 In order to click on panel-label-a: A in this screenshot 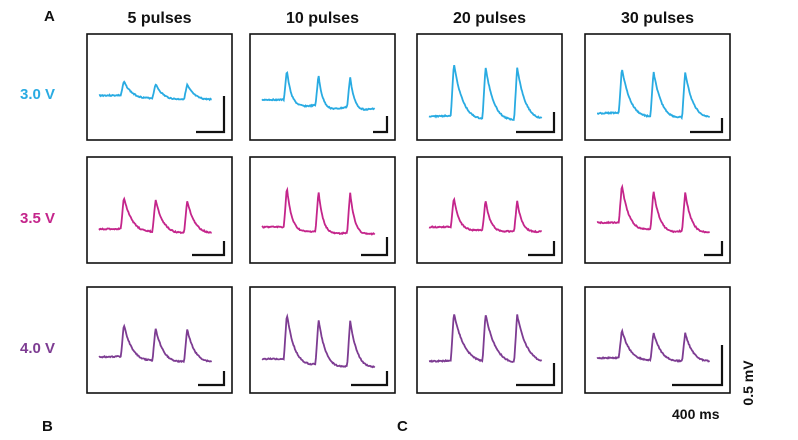, I will do `click(49, 16)`.